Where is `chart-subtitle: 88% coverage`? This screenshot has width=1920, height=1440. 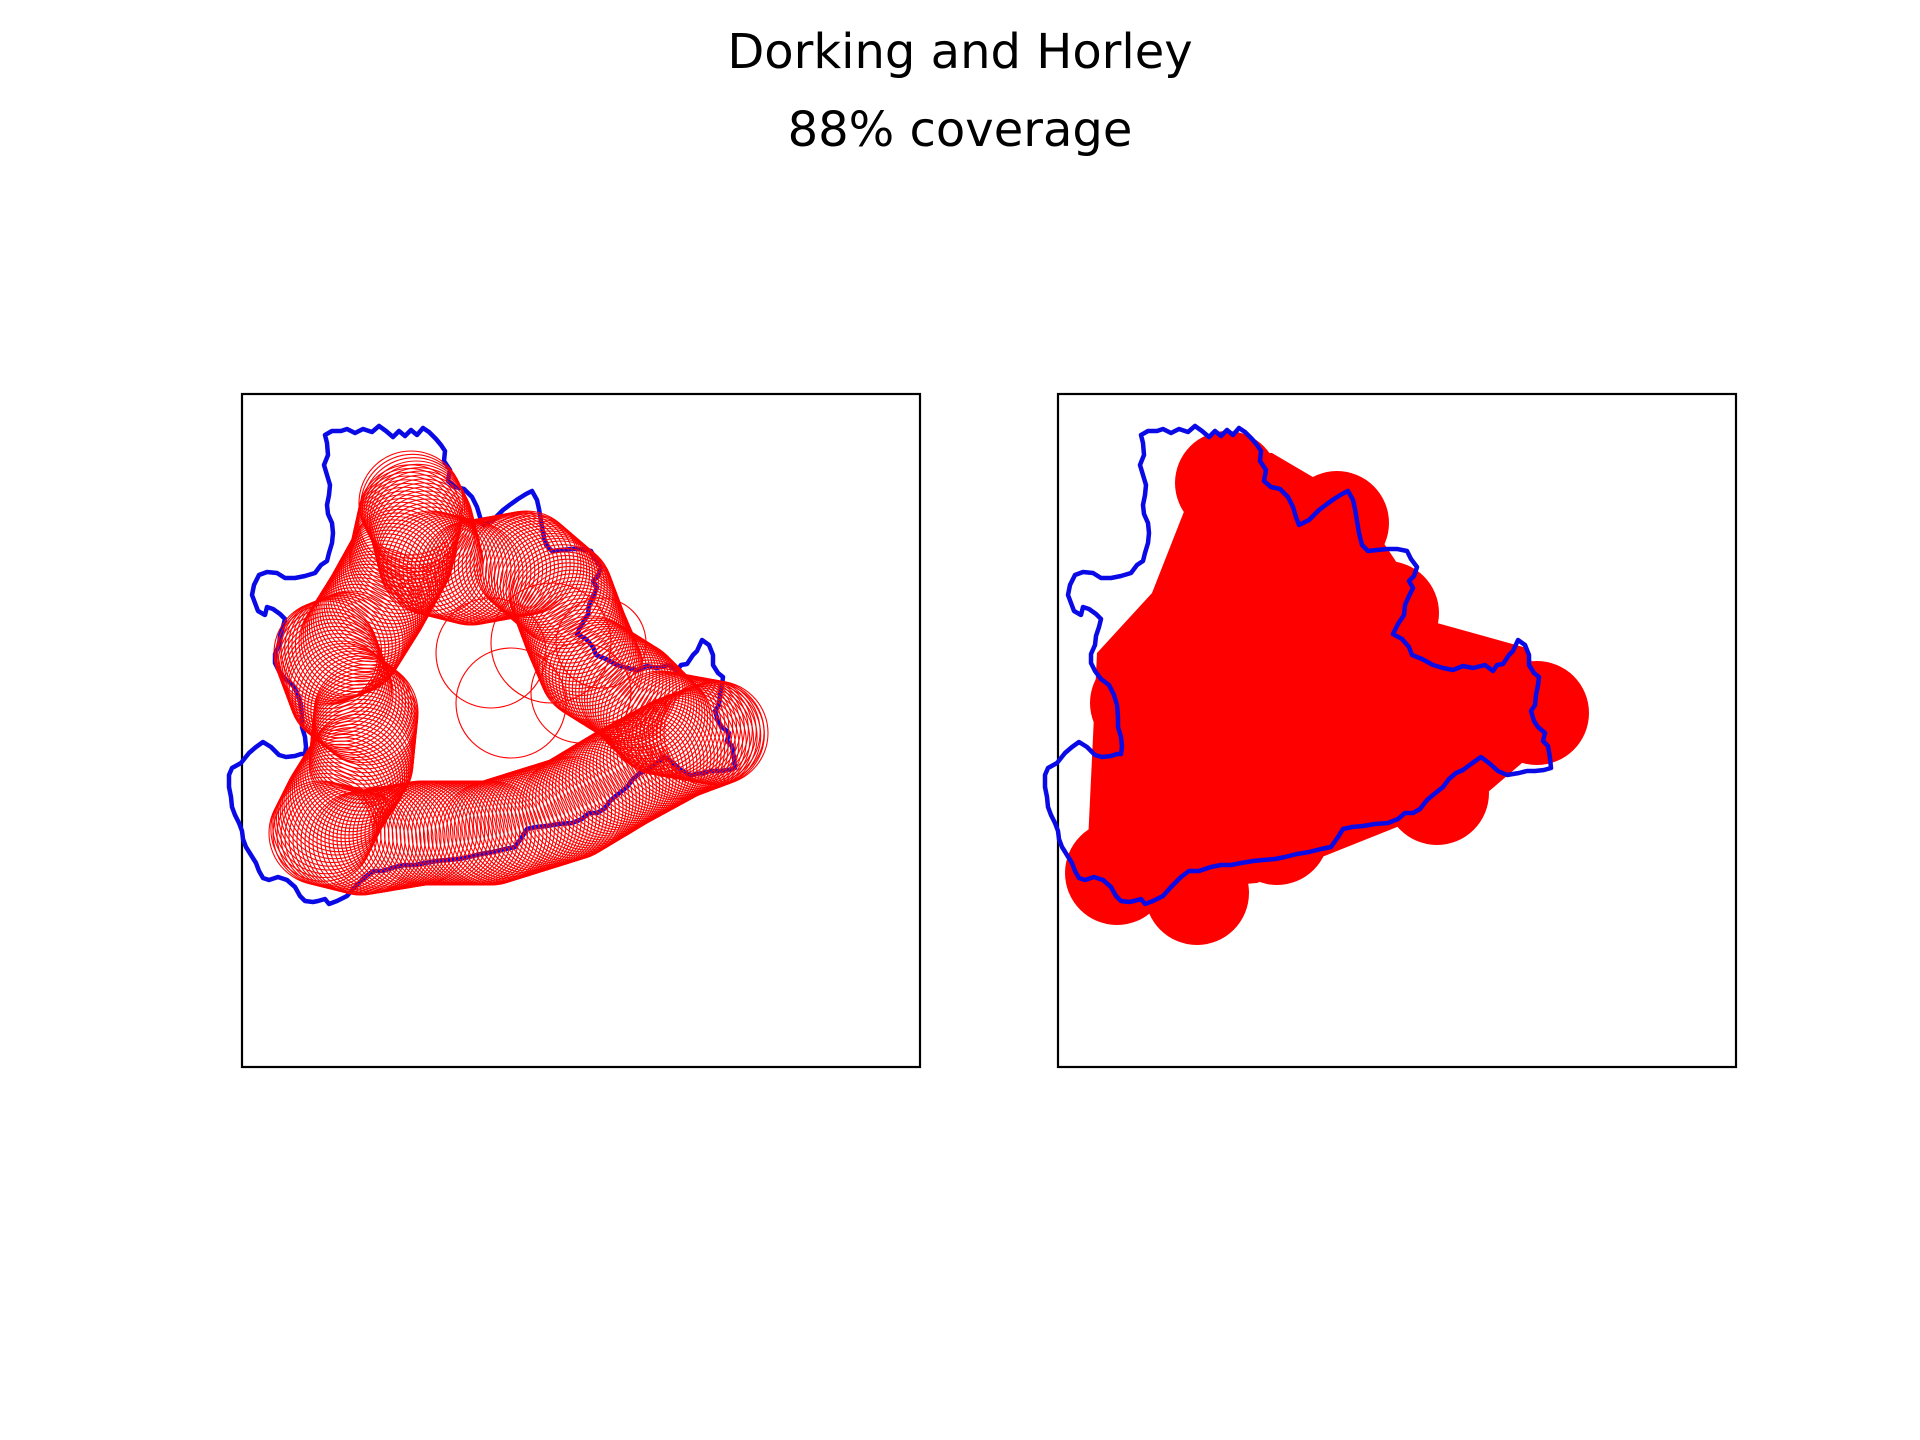 chart-subtitle: 88% coverage is located at coordinates (960, 130).